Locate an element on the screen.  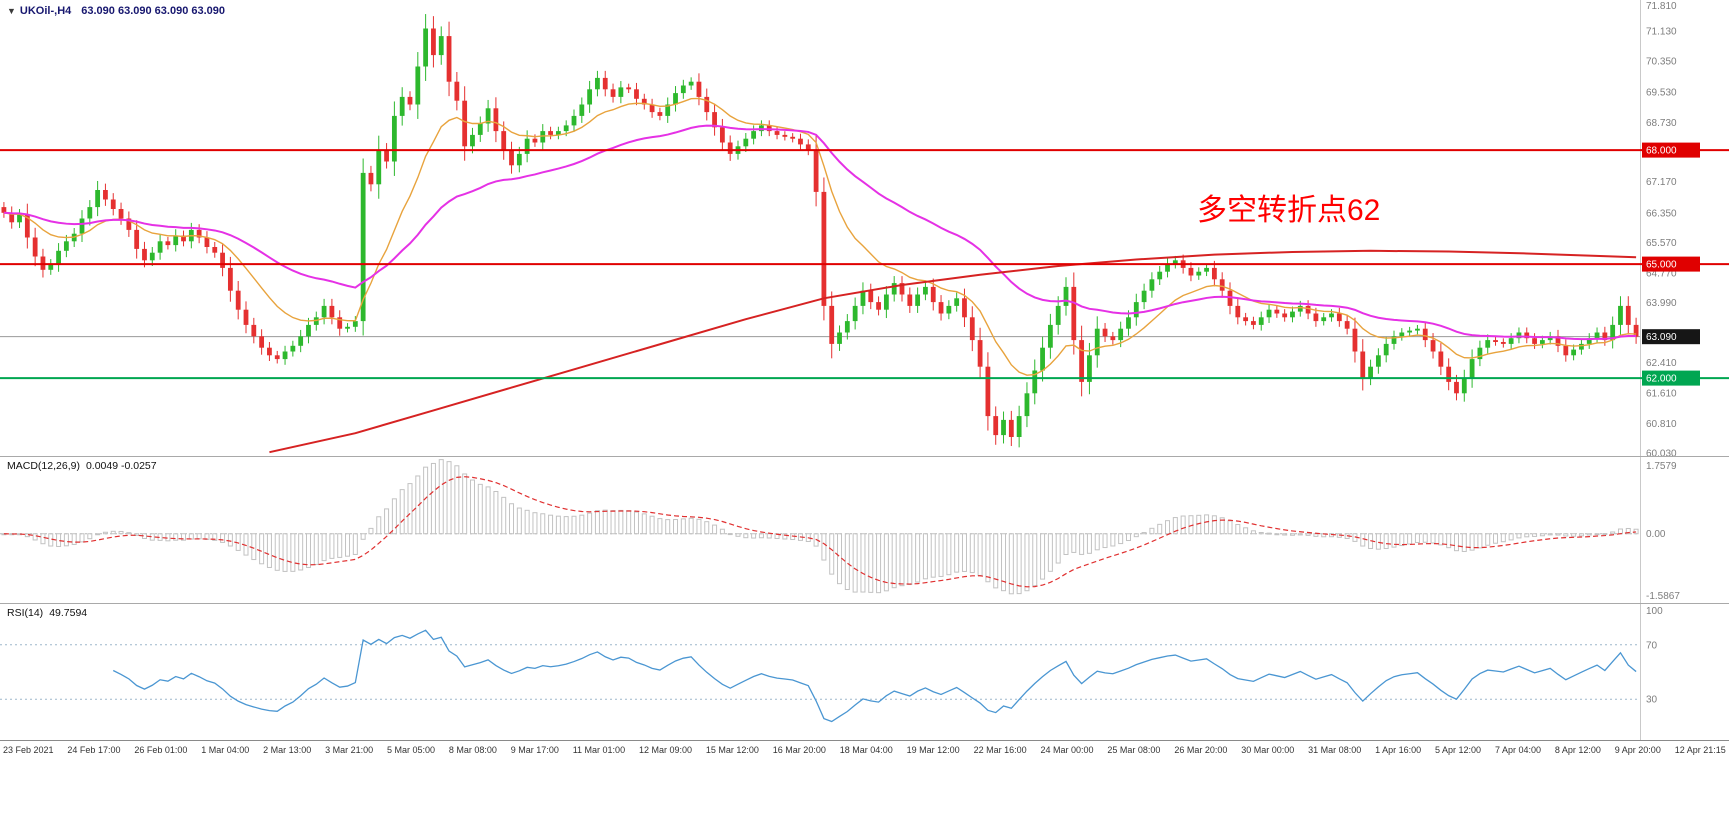
macd-label: MACD(12,26,9) 0.0049 -0.0257 is located at coordinates (82, 466).